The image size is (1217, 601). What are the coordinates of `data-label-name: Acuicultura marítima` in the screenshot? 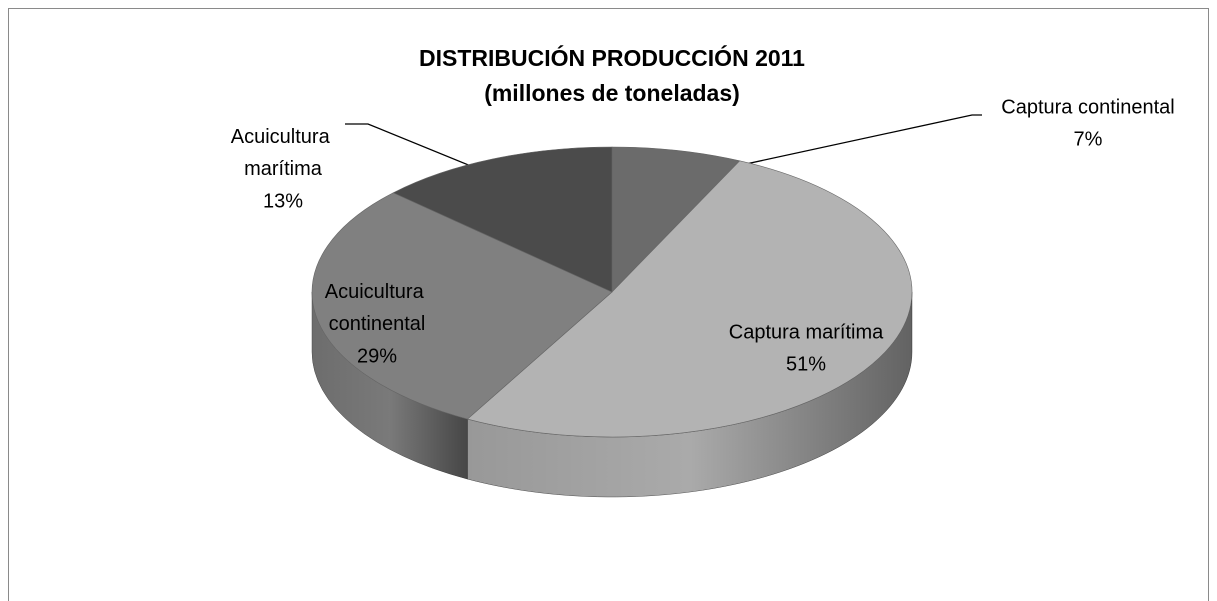 It's located at (283, 153).